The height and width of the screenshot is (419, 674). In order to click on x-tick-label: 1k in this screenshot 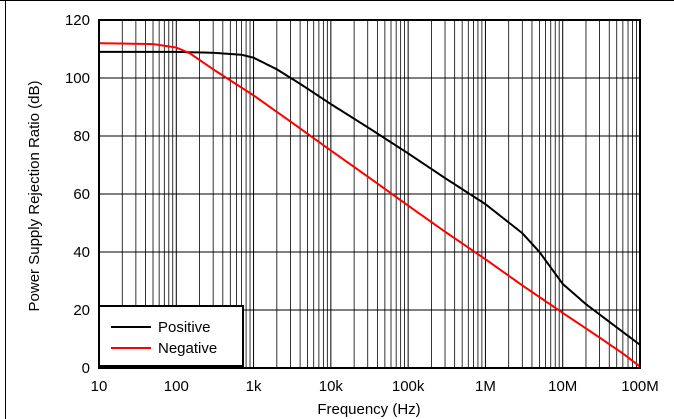, I will do `click(254, 386)`.